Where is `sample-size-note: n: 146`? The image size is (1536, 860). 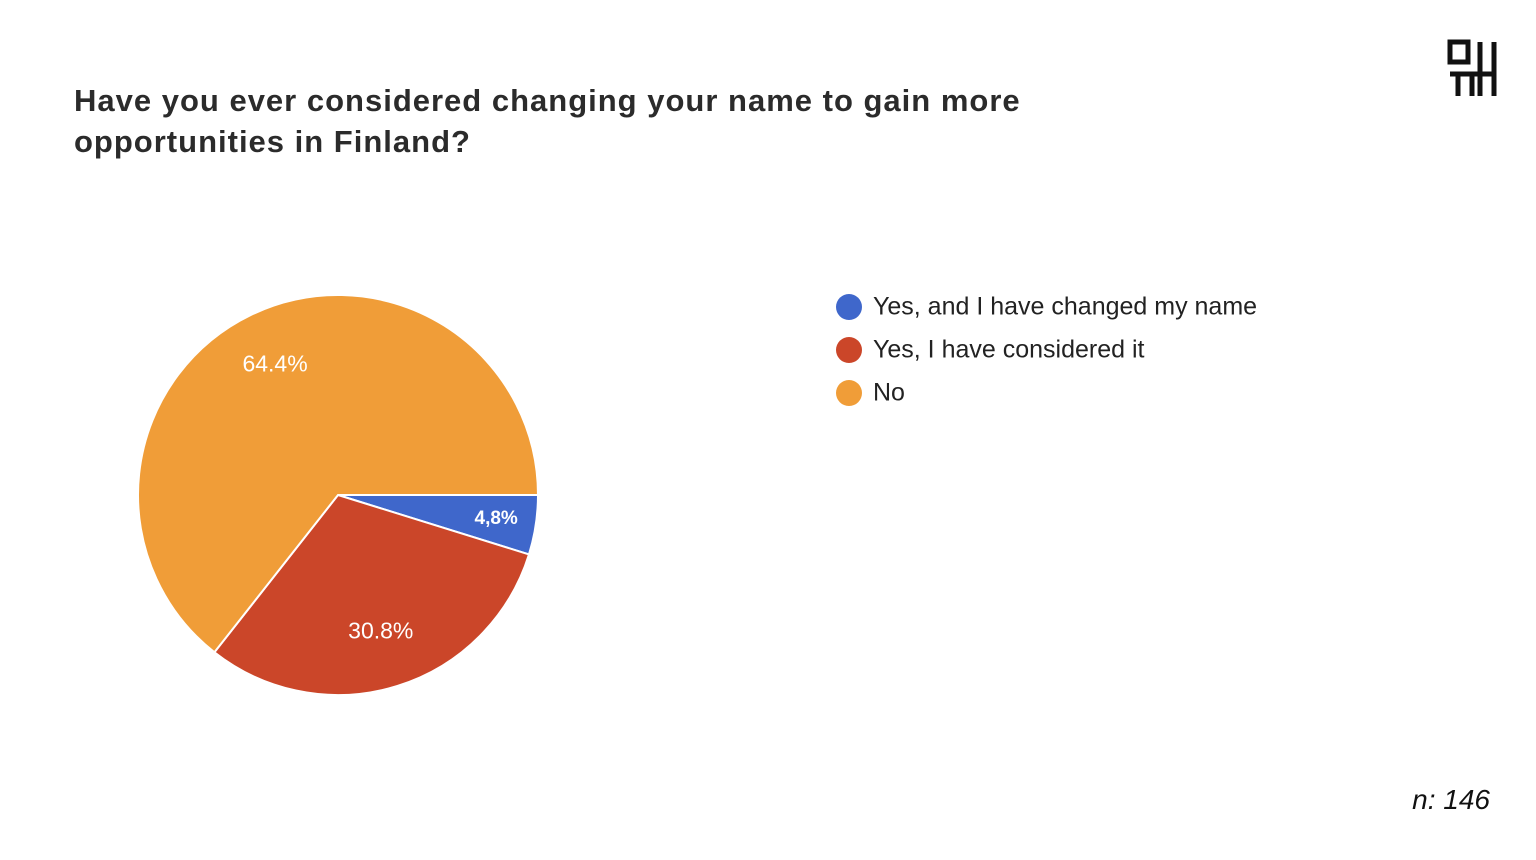 sample-size-note: n: 146 is located at coordinates (1451, 799).